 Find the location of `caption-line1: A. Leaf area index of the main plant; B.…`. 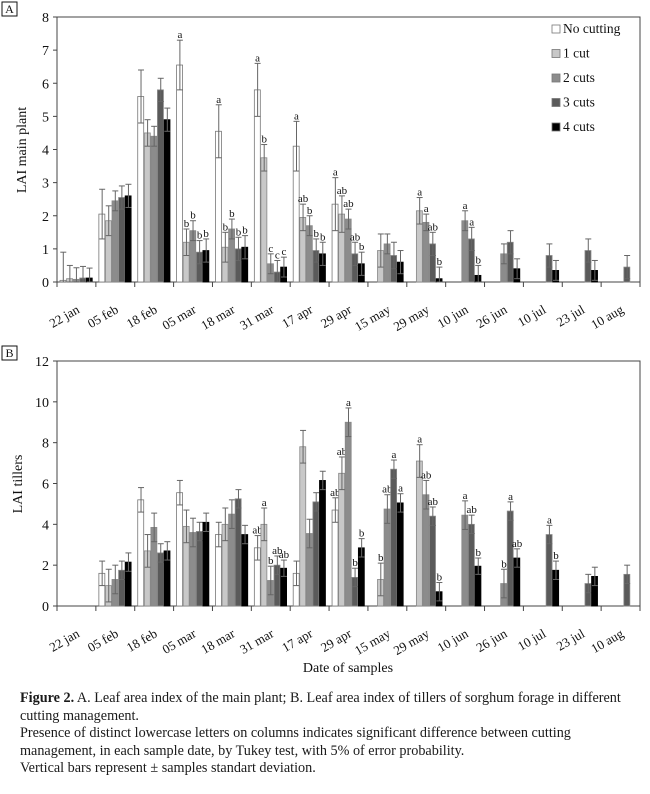

caption-line1: A. Leaf area index of the main plant; B.… is located at coordinates (320, 707).